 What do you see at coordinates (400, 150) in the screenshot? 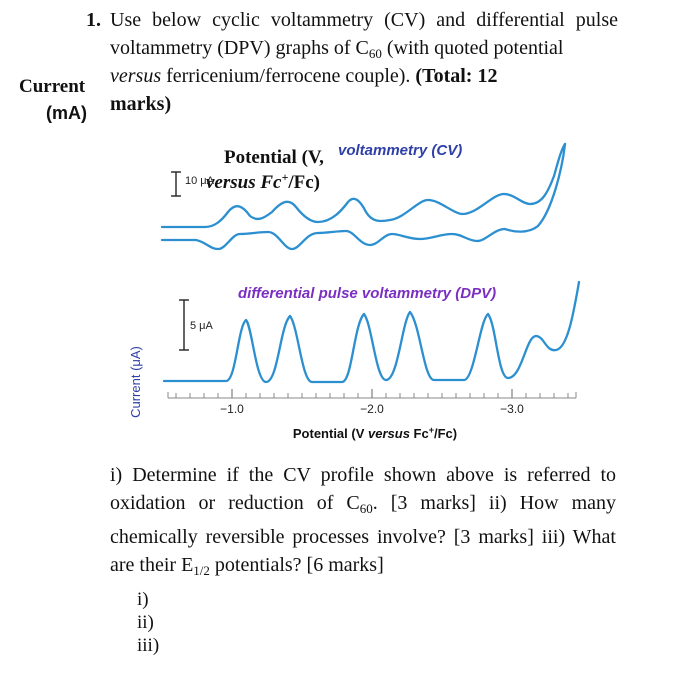
I see `cv-title: voltammetry (CV)` at bounding box center [400, 150].